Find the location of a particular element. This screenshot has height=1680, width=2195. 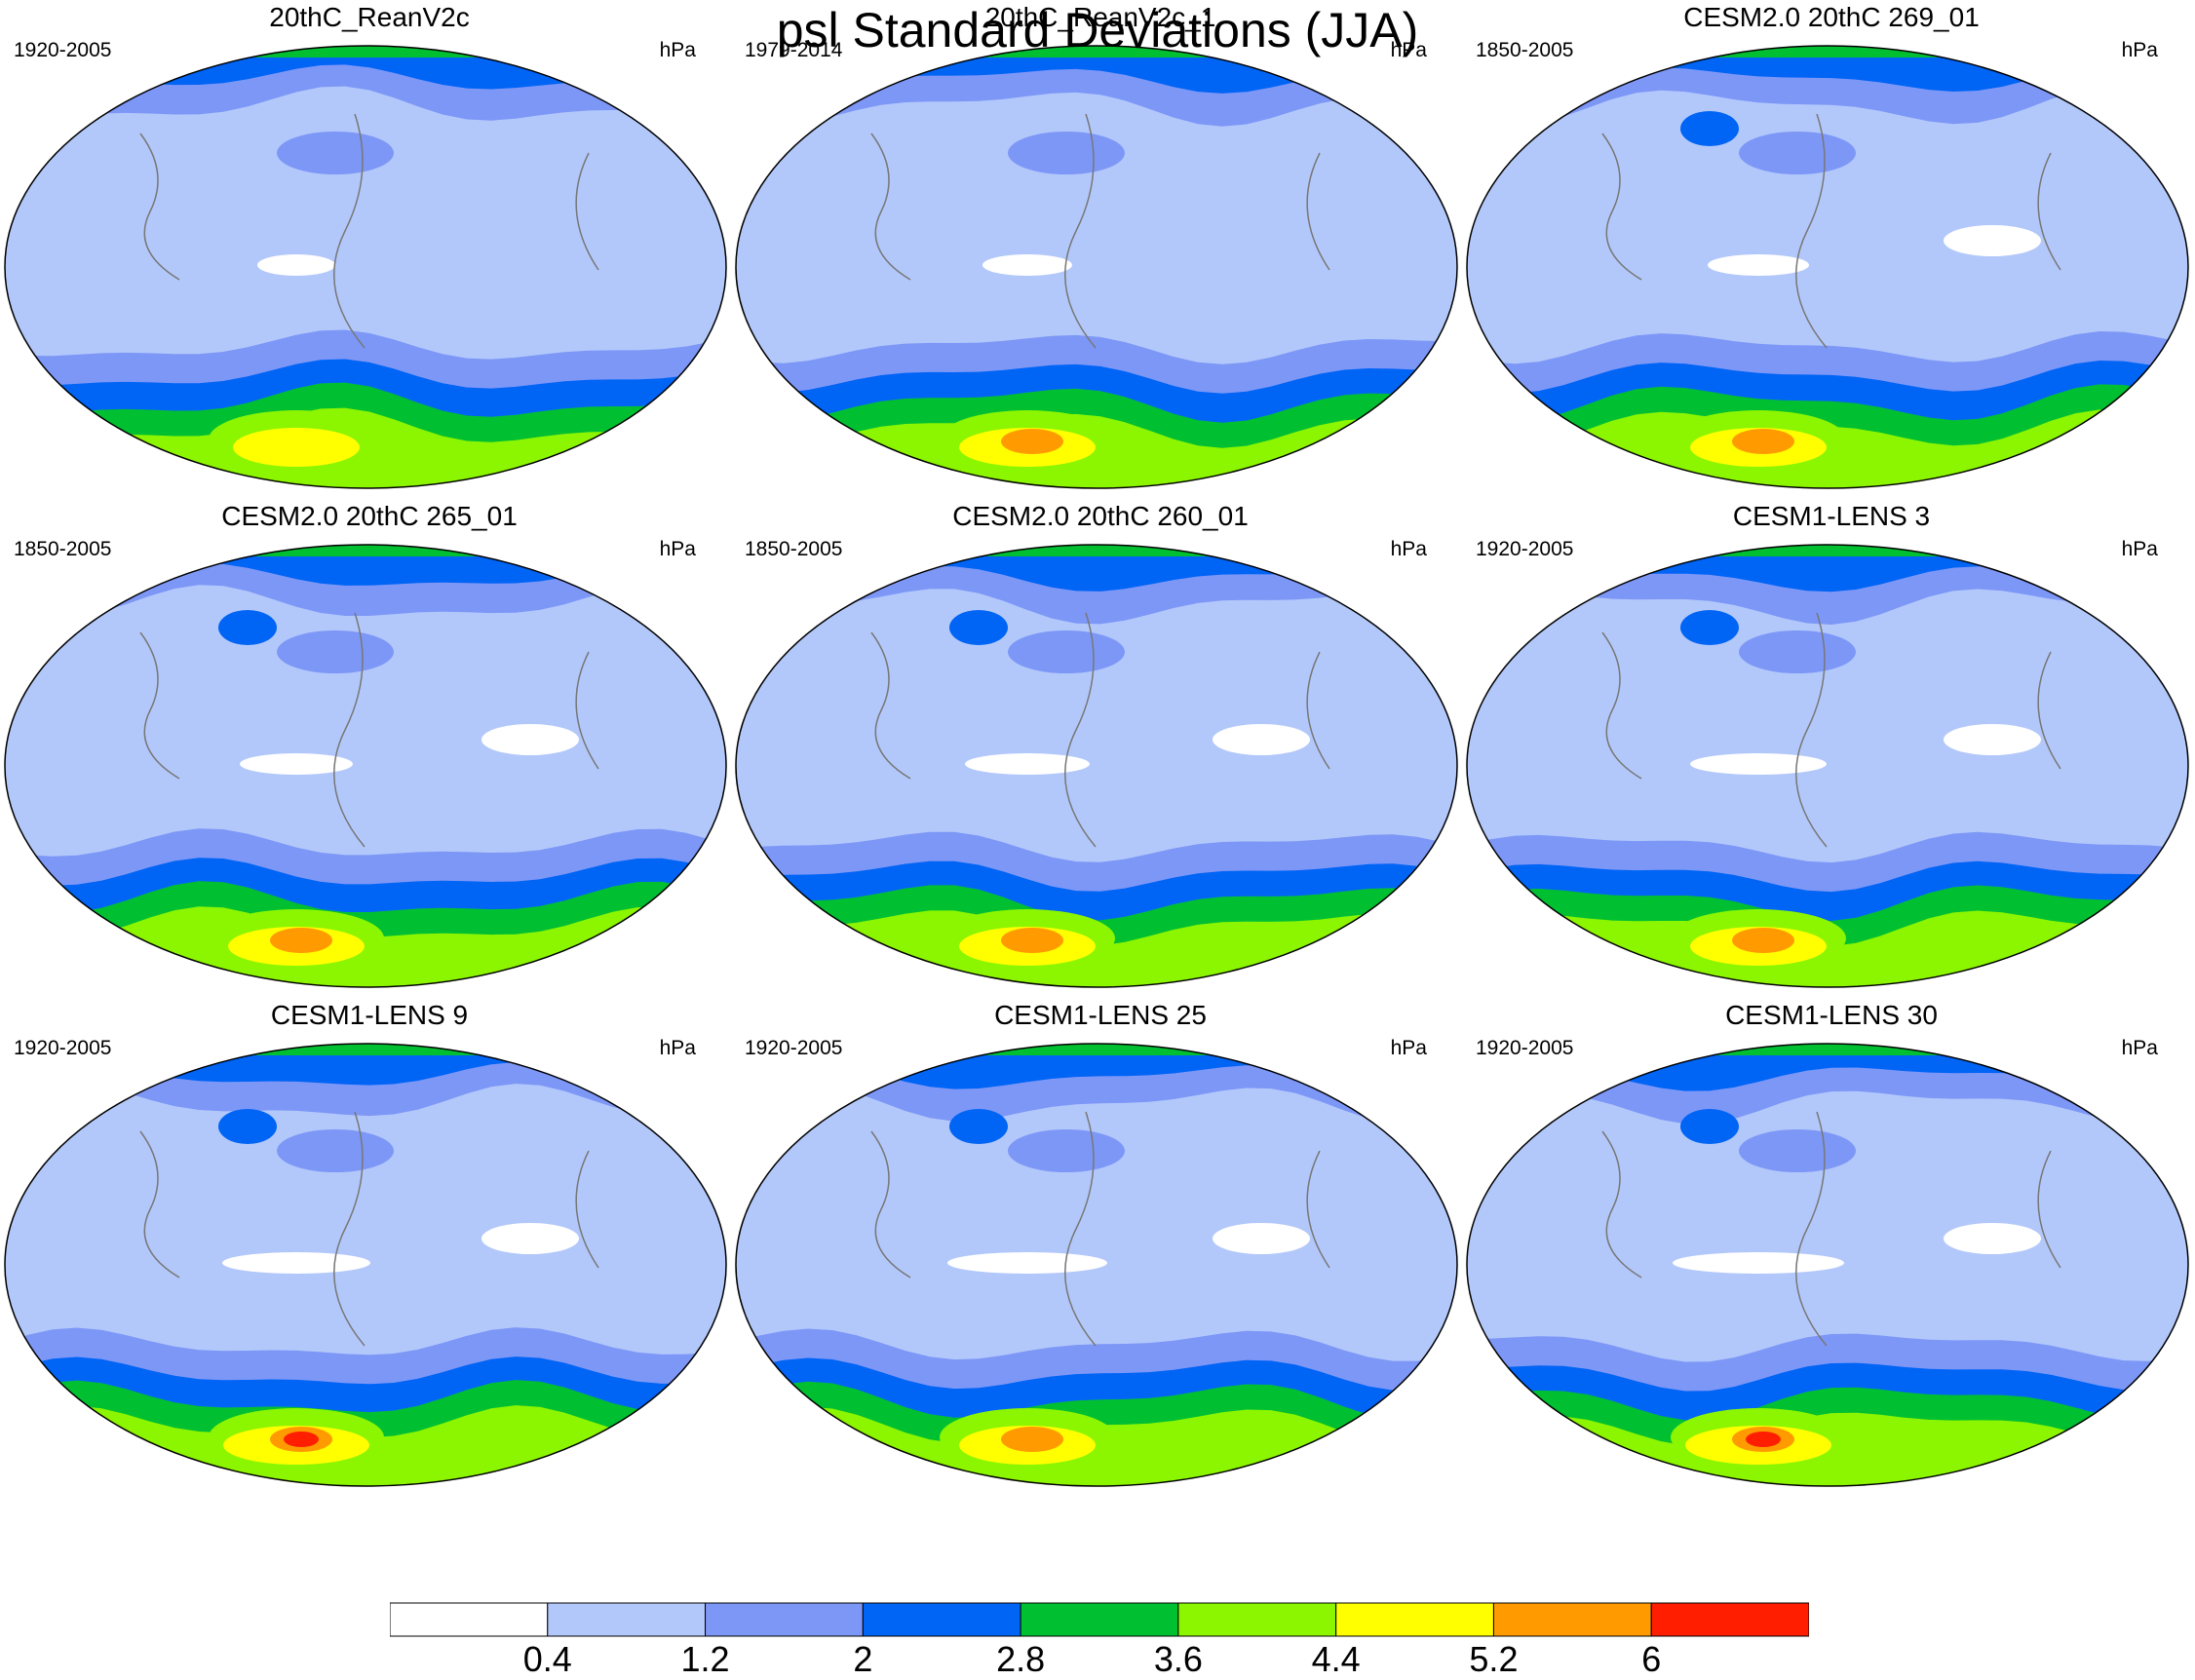

colorbar-tick-label: 6 is located at coordinates (1651, 1659).